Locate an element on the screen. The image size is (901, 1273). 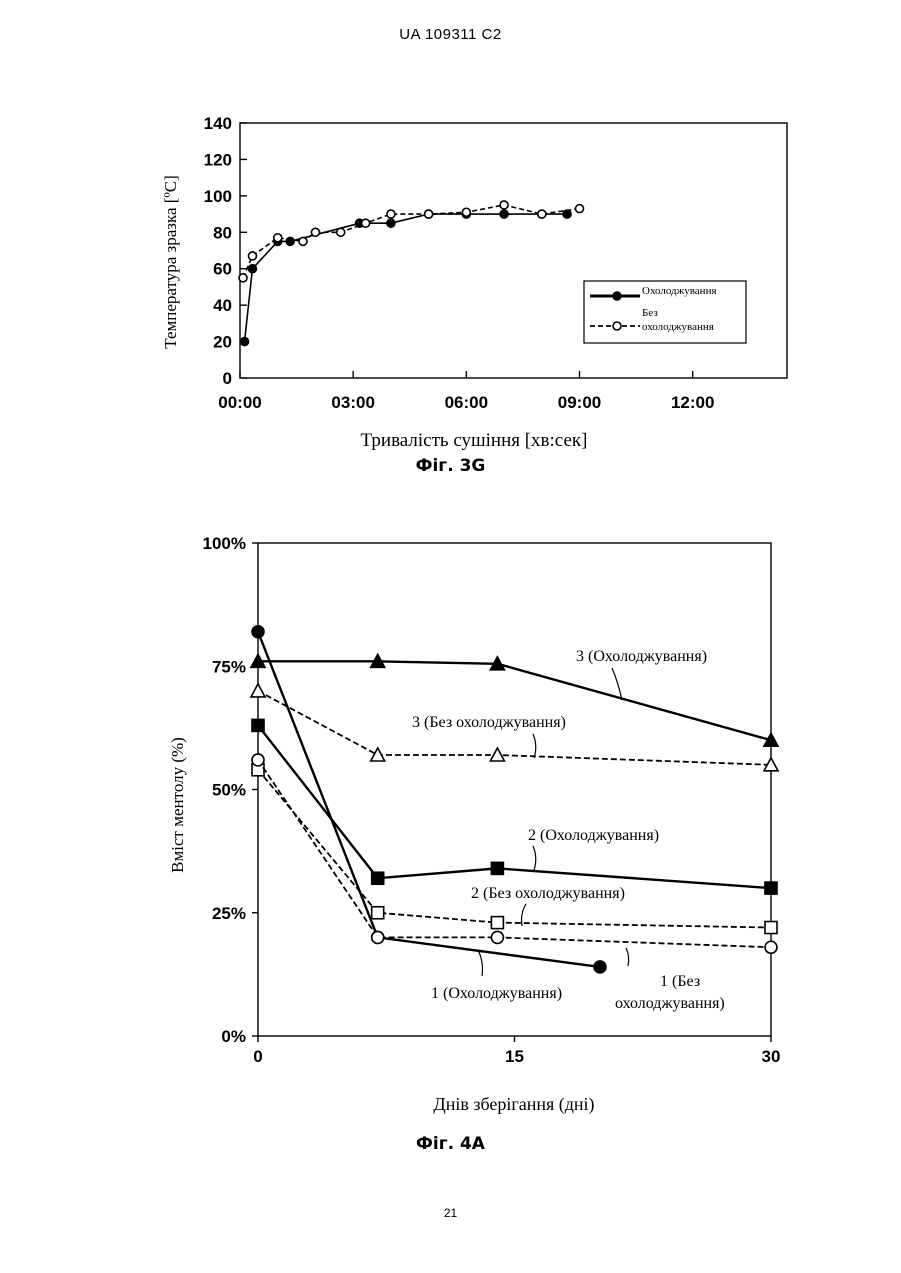
series-label-1: 3 (Охолоджування) is located at coordinates (641, 656).